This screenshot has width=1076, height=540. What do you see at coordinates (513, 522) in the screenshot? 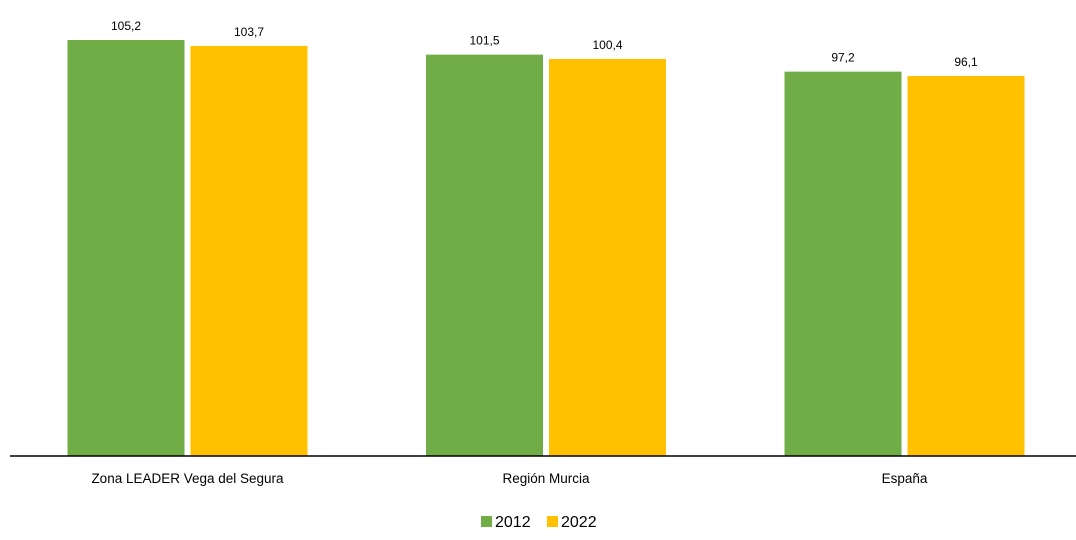
I see `legend-label-2012: 2012` at bounding box center [513, 522].